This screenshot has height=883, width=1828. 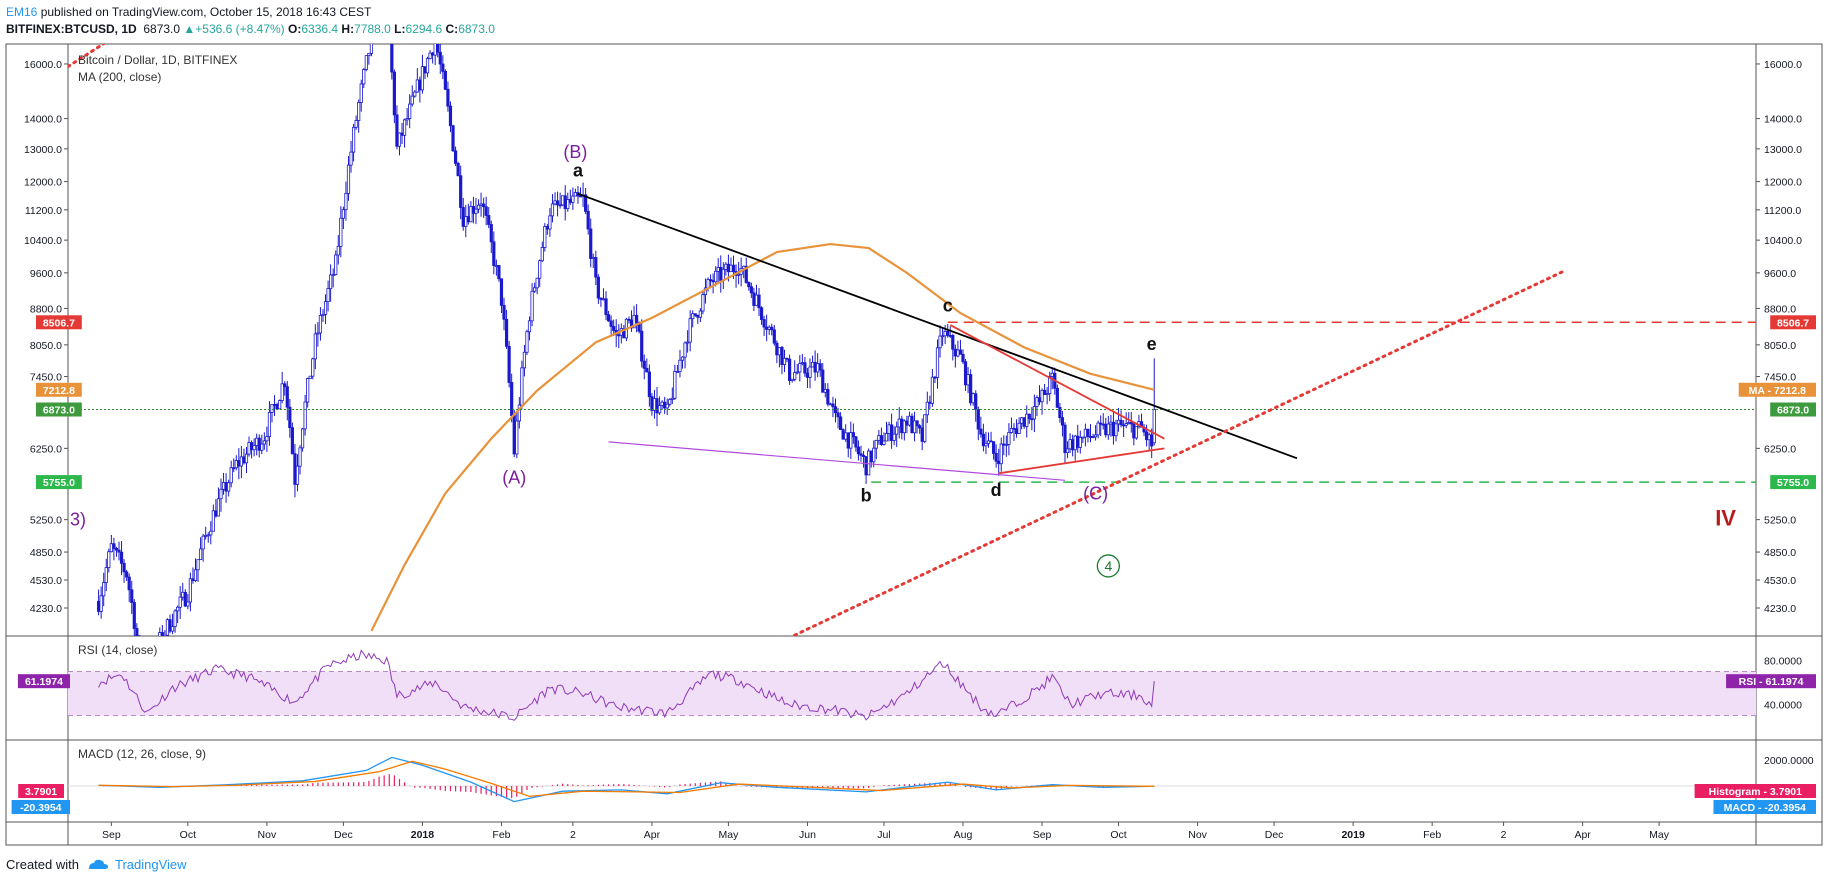 I want to click on rsi-band, so click(x=912, y=693).